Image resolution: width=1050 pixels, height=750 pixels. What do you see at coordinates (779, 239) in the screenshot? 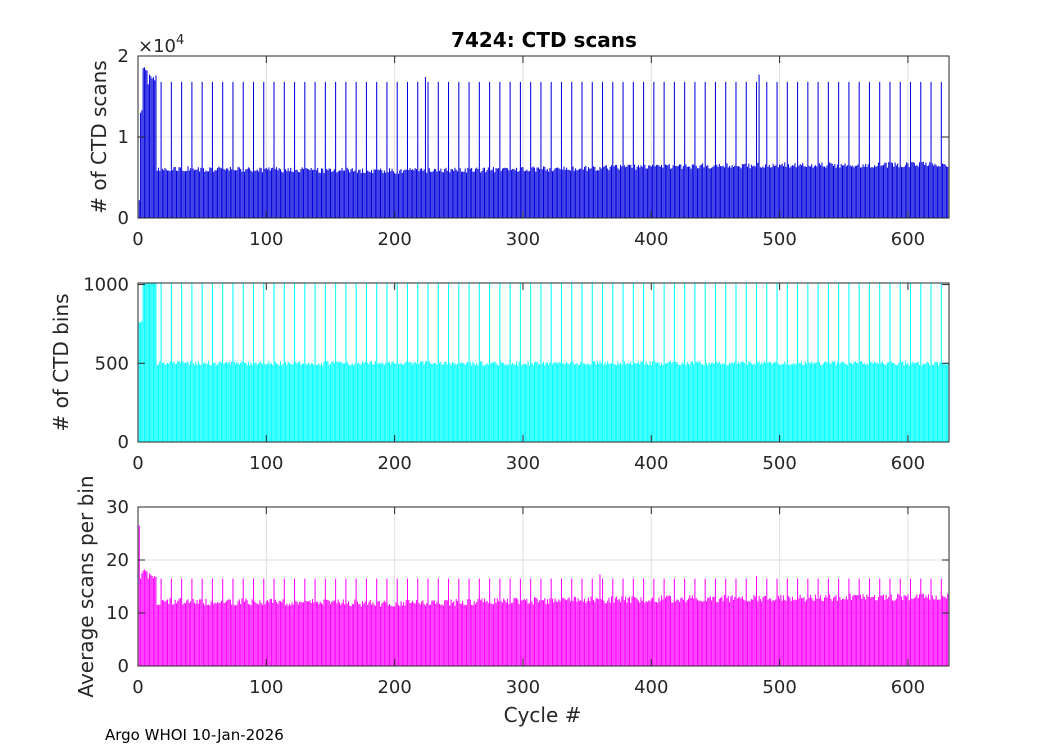
I see `x-tick-label: 500` at bounding box center [779, 239].